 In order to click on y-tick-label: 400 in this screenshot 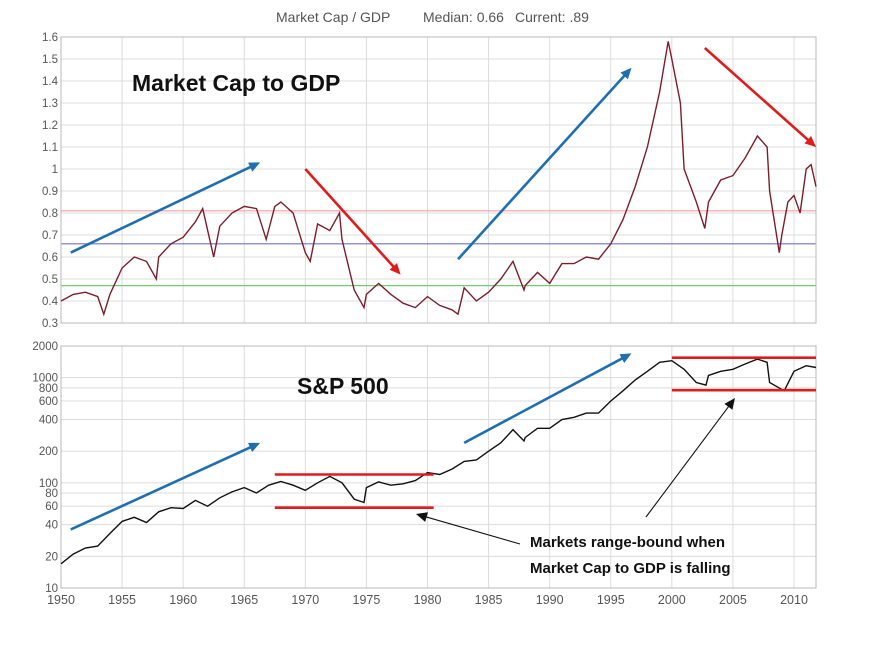, I will do `click(48, 421)`.